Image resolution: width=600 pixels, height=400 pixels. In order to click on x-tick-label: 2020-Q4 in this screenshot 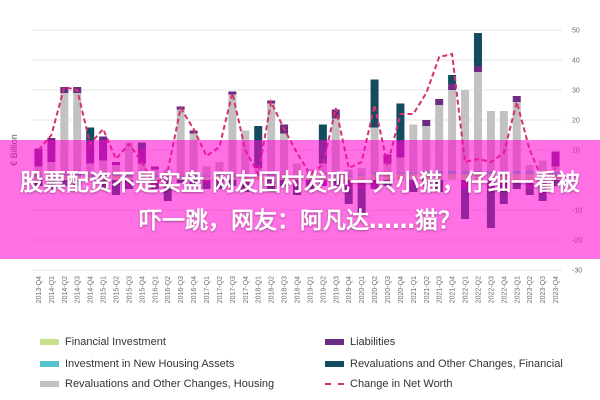, I will do `click(401, 289)`.